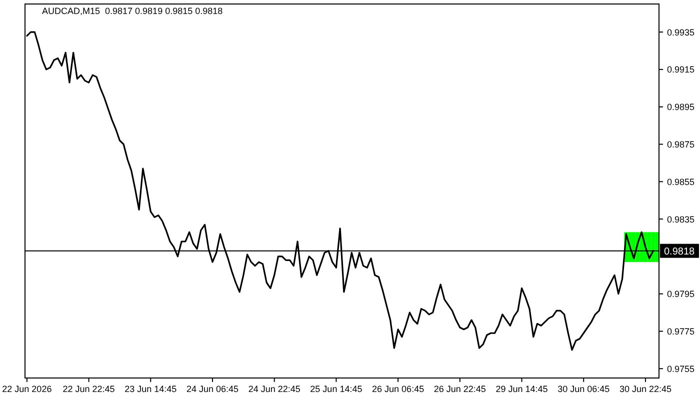 This screenshot has width=700, height=400. Describe the element at coordinates (681, 369) in the screenshot. I see `y-tick-label: 0.9755` at that location.